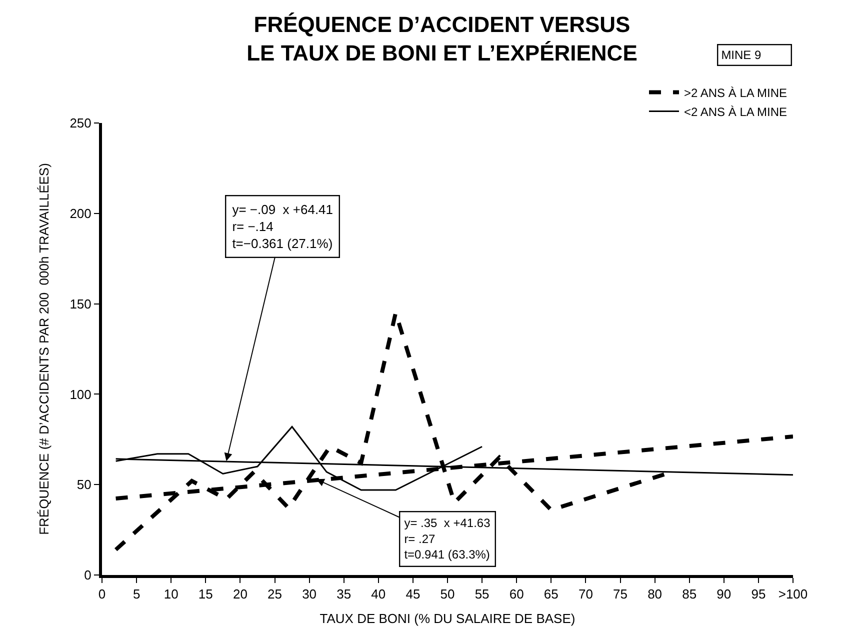 Image resolution: width=850 pixels, height=638 pixels. What do you see at coordinates (551, 594) in the screenshot?
I see `x-tick-label: 65` at bounding box center [551, 594].